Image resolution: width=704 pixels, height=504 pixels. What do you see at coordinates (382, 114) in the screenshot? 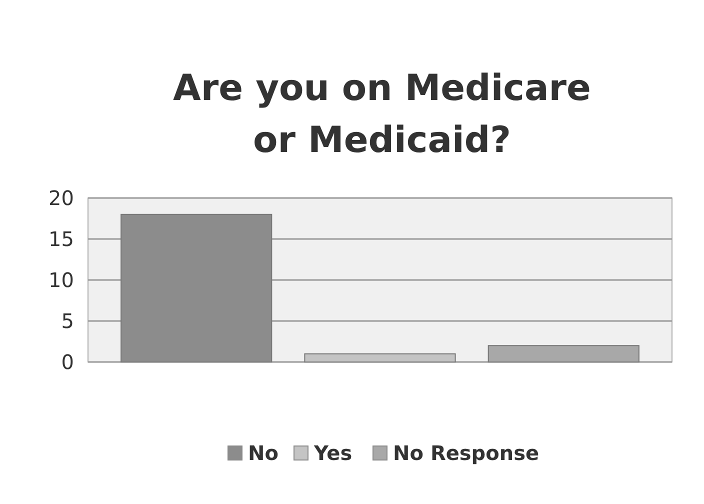
I see `chart-title: Are you on Medicare or Medicaid?` at bounding box center [382, 114].